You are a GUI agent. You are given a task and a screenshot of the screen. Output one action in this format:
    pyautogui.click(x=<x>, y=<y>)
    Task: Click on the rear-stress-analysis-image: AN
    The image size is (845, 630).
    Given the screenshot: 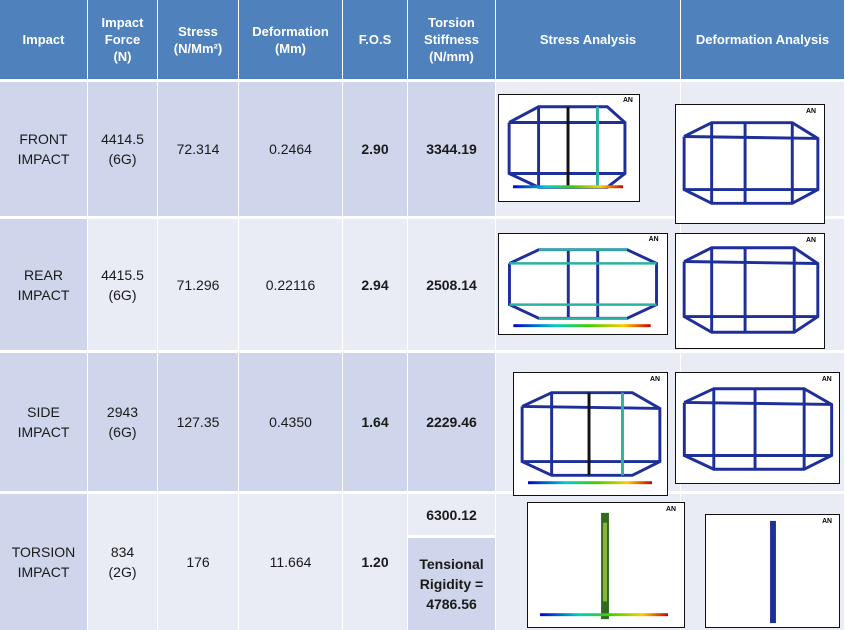 What is the action you would take?
    pyautogui.click(x=583, y=284)
    